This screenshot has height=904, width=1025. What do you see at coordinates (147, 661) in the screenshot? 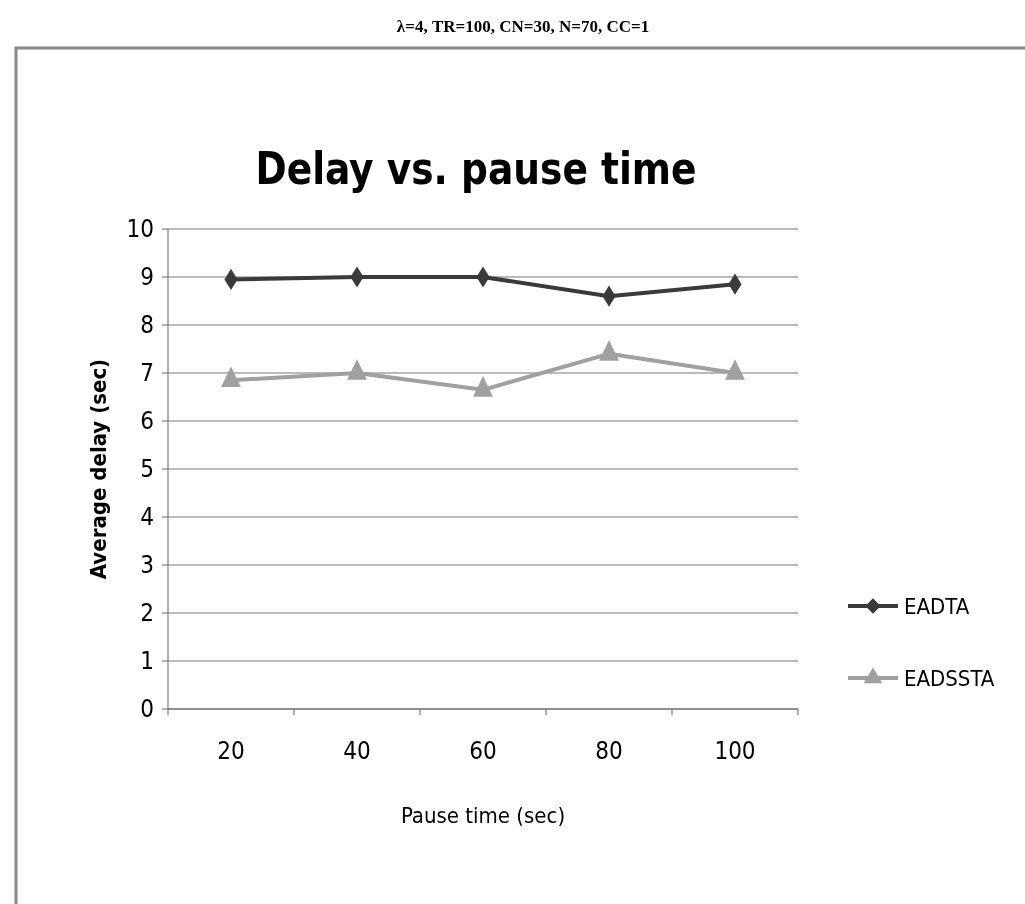
I see `y-tick-label: 1` at bounding box center [147, 661].